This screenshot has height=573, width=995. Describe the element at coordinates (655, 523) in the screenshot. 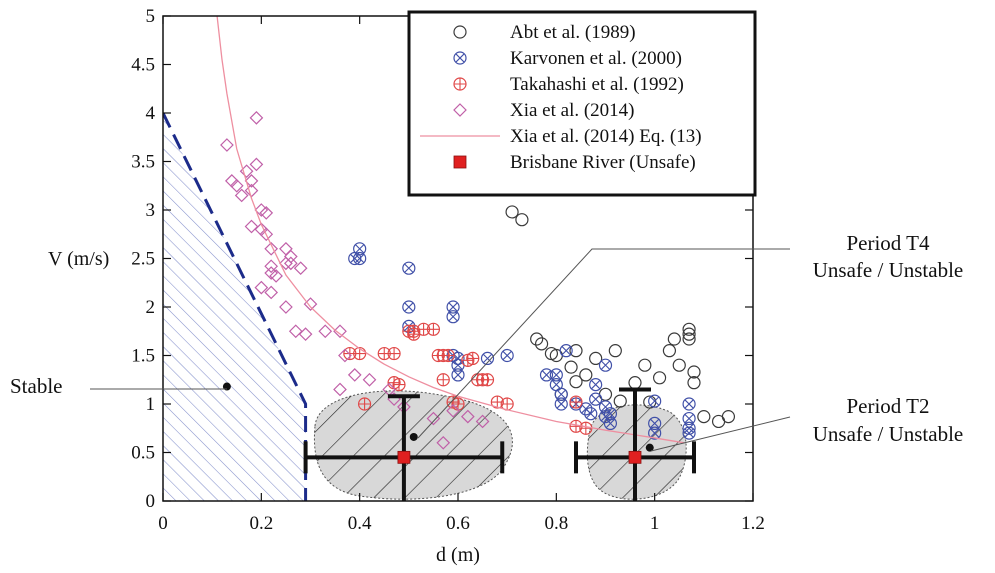

I see `x-tick-label: 1` at that location.